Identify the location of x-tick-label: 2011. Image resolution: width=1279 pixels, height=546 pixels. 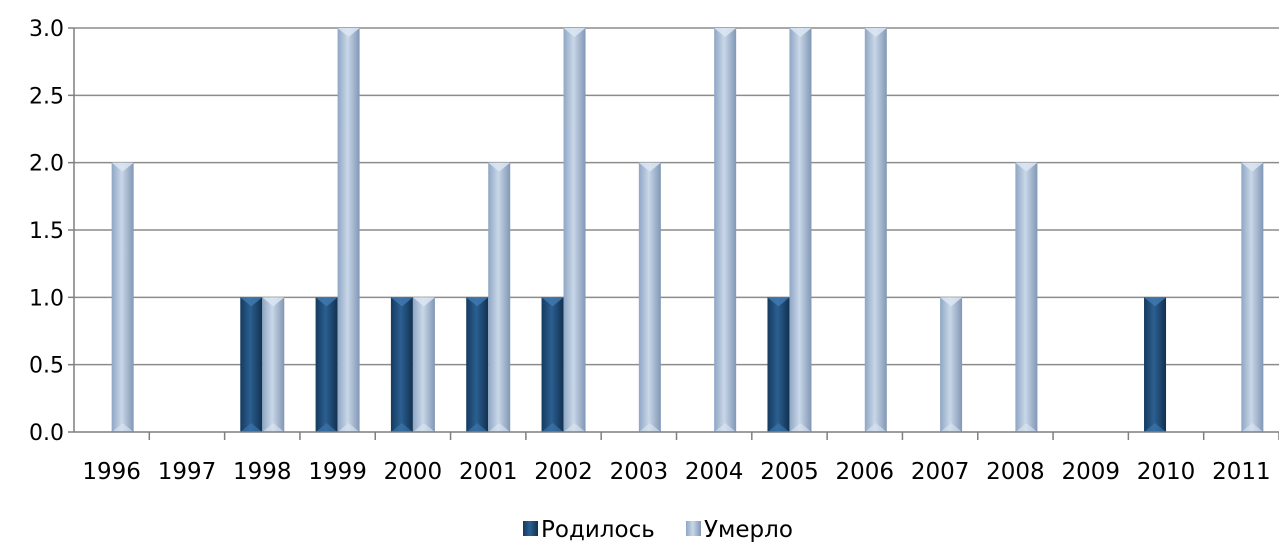
(1241, 472).